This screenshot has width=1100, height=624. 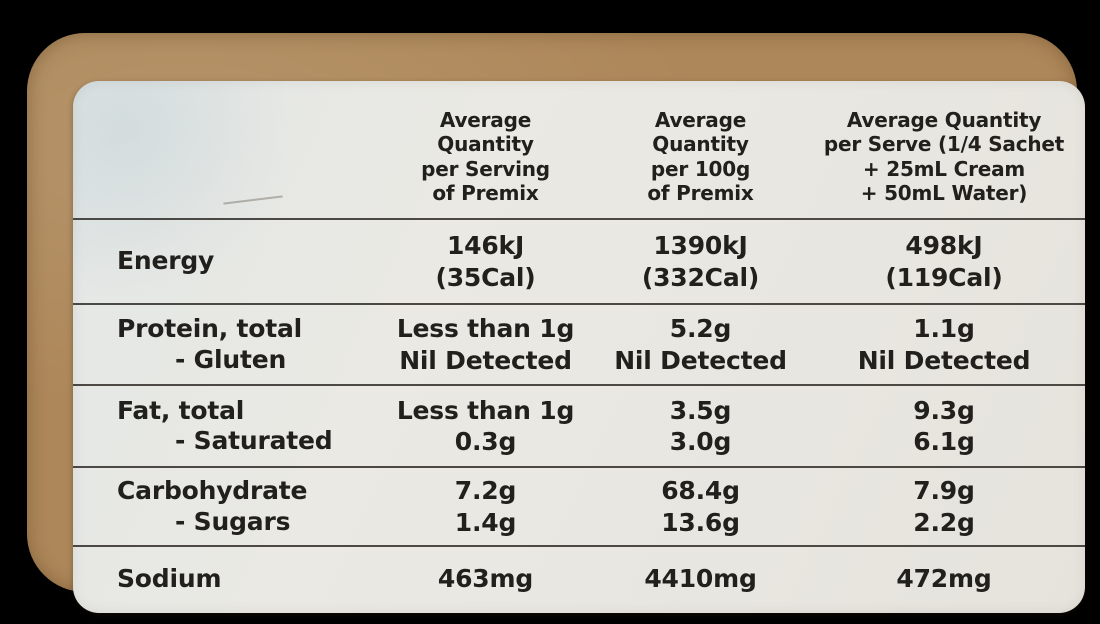 I want to click on row-name-carbohydrate: Carbohydrate - Sugars, so click(x=223, y=506).